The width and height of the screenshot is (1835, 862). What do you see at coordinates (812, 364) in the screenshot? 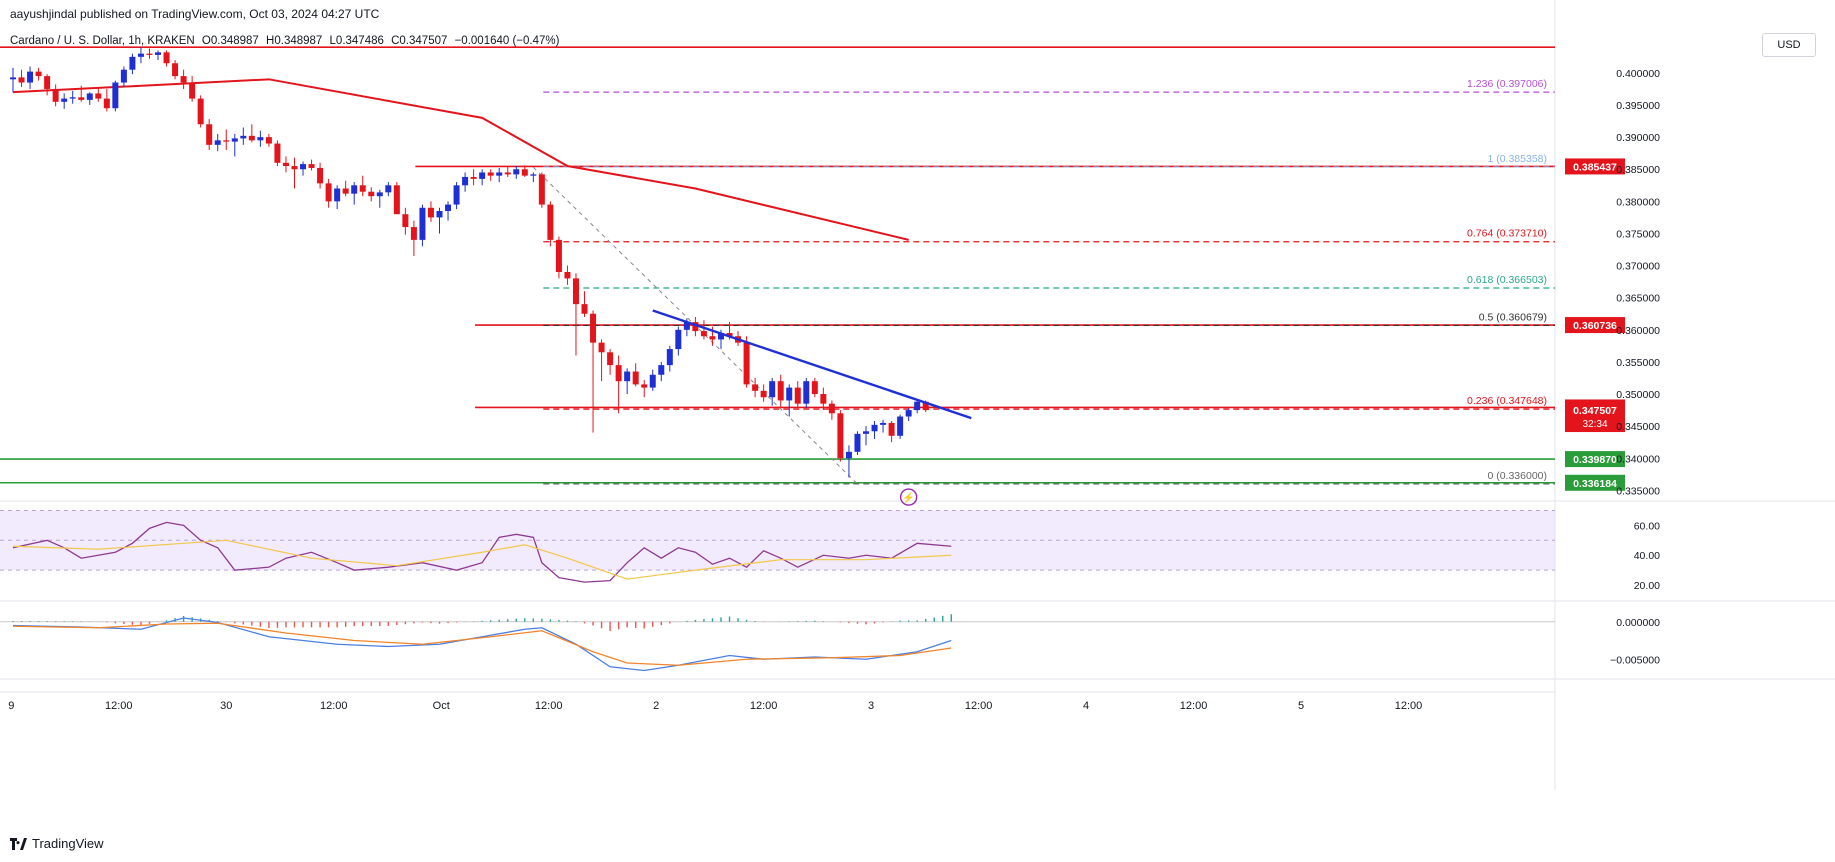
I see `bearish-trendline` at bounding box center [812, 364].